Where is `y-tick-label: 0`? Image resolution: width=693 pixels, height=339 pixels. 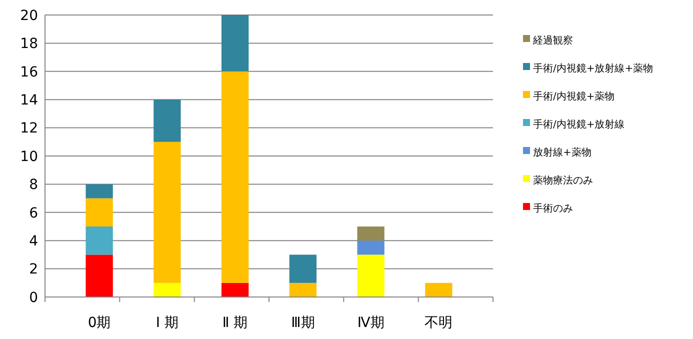 y-tick-label: 0 is located at coordinates (33, 298).